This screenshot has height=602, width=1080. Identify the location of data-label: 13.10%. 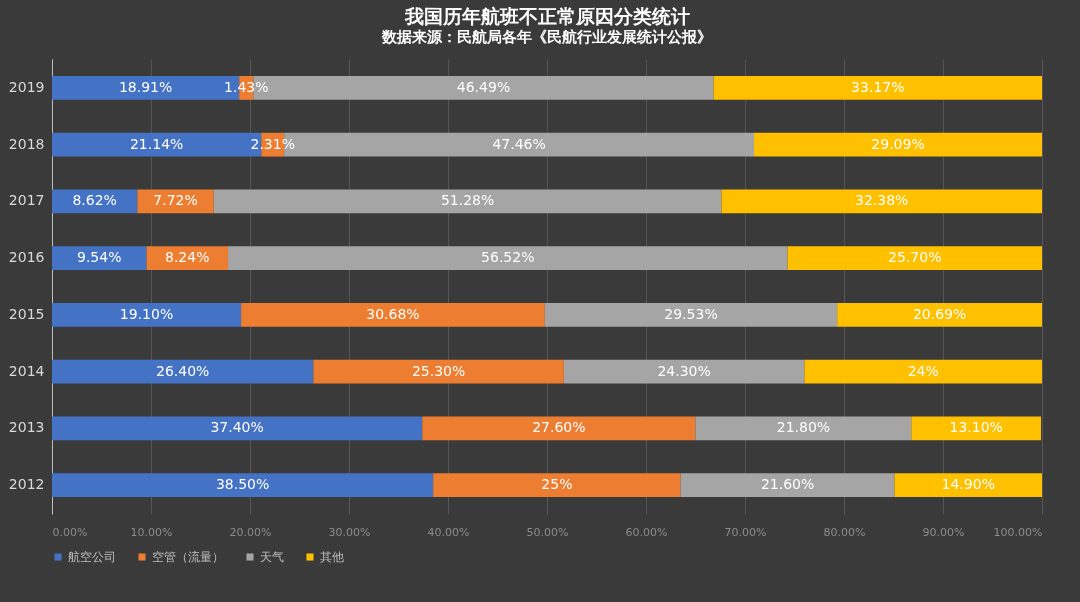
(976, 427).